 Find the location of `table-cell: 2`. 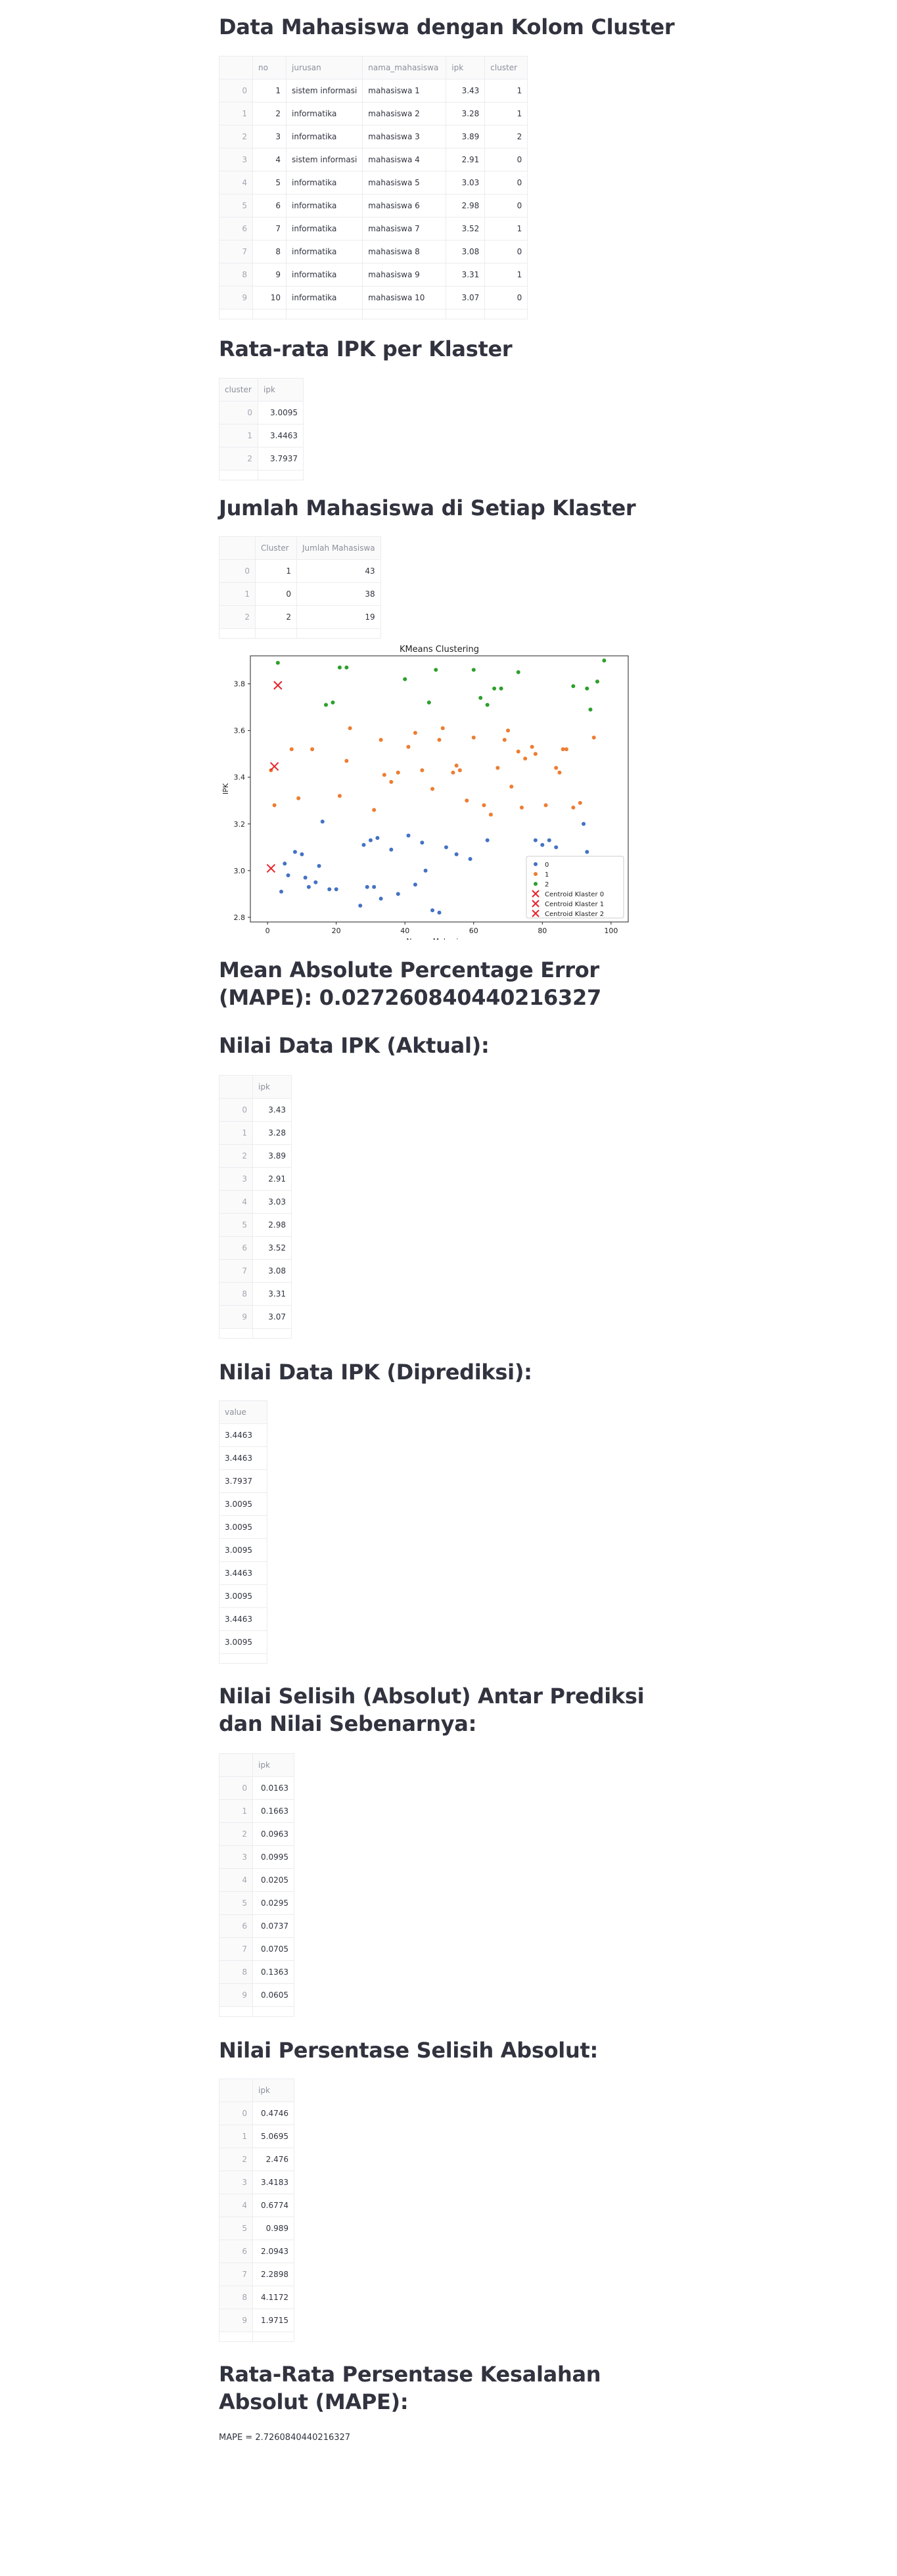

table-cell: 2 is located at coordinates (506, 137).